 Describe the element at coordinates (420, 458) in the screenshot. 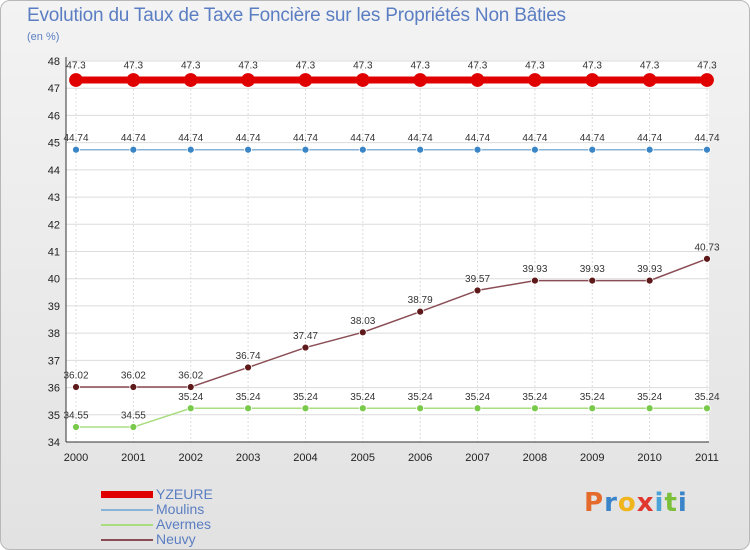

I see `x-tick-label: 2006` at that location.